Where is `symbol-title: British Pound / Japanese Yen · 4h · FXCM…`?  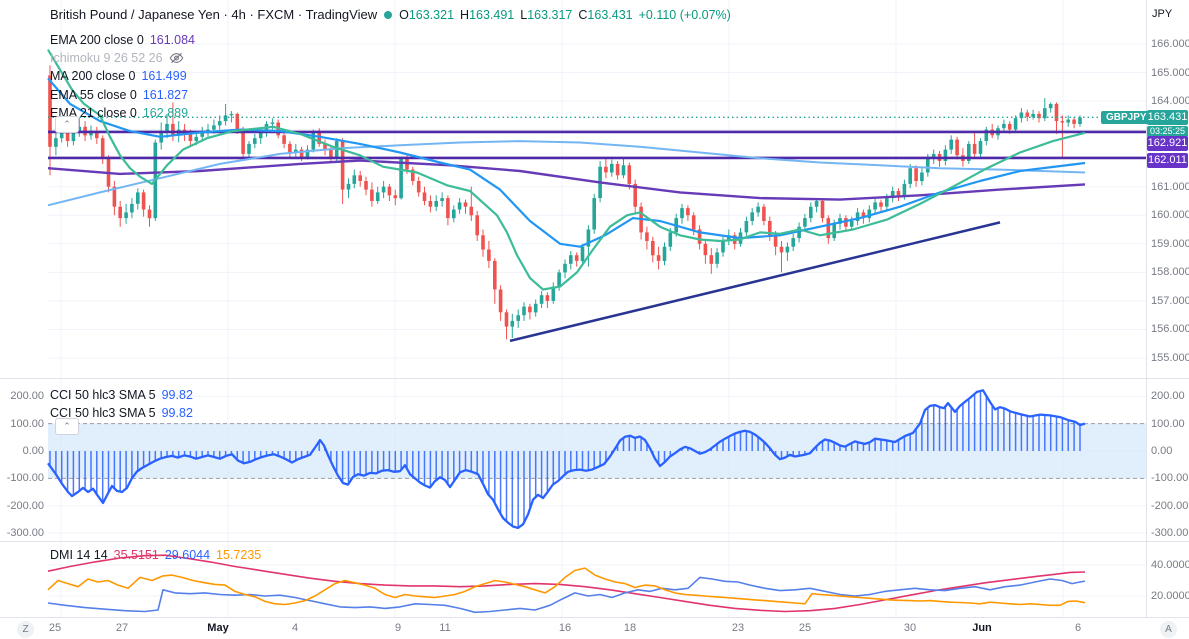 symbol-title: British Pound / Japanese Yen · 4h · FXCM… is located at coordinates (214, 14).